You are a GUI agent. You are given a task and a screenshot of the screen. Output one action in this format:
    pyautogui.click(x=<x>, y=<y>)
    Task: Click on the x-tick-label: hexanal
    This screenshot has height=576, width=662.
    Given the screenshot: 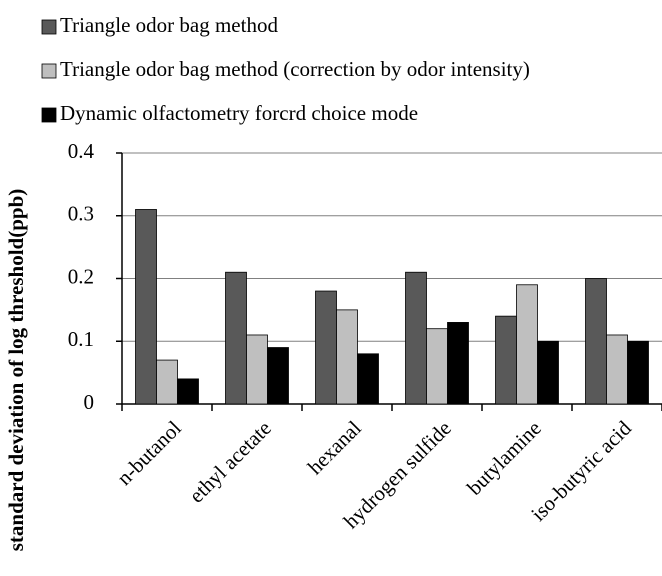 What is the action you would take?
    pyautogui.click(x=334, y=447)
    